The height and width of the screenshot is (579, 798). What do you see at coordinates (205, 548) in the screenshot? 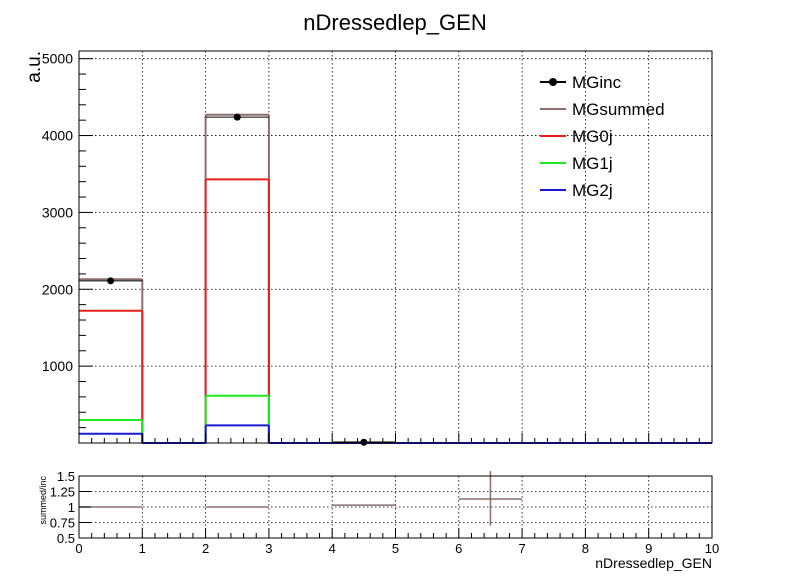
I see `ratio-x-tick-label: 2` at bounding box center [205, 548].